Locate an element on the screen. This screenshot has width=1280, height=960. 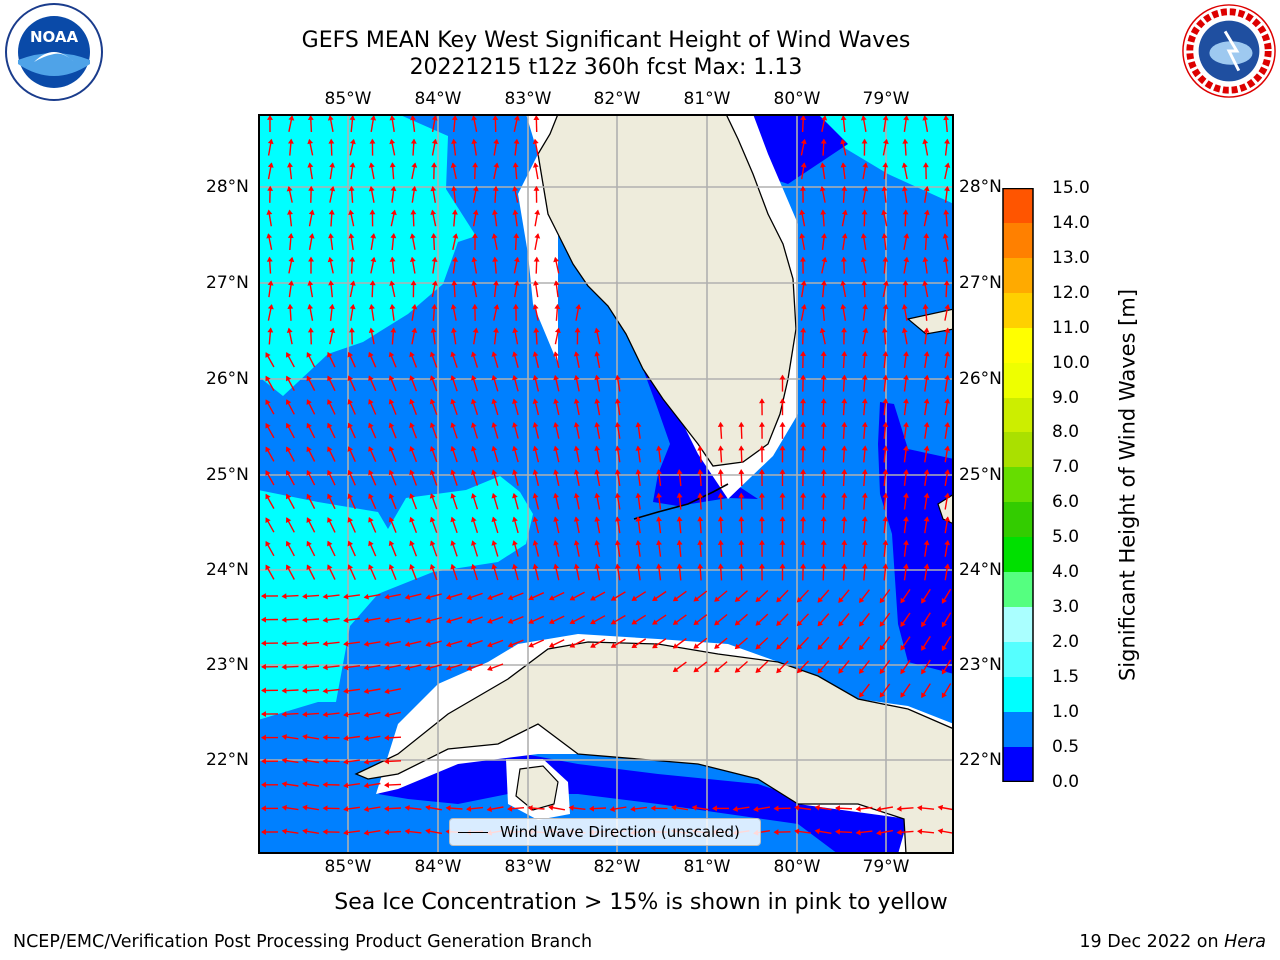
lon-label-top: 82°W is located at coordinates (617, 99).